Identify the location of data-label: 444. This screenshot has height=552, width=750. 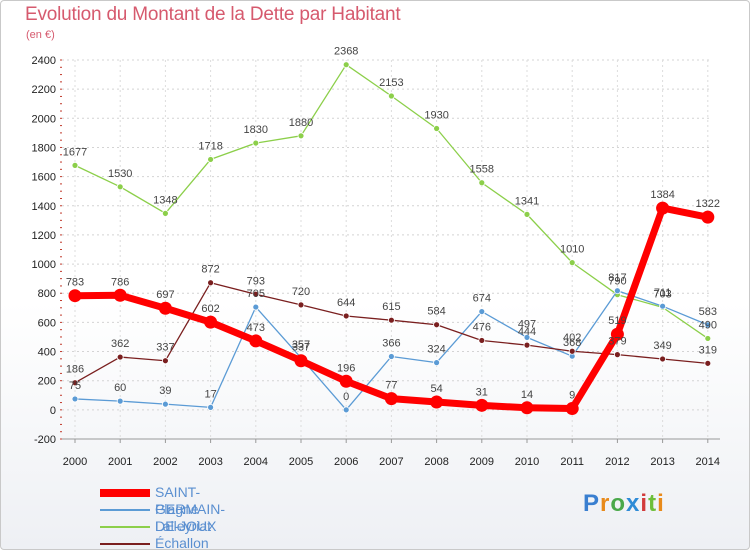
(527, 332).